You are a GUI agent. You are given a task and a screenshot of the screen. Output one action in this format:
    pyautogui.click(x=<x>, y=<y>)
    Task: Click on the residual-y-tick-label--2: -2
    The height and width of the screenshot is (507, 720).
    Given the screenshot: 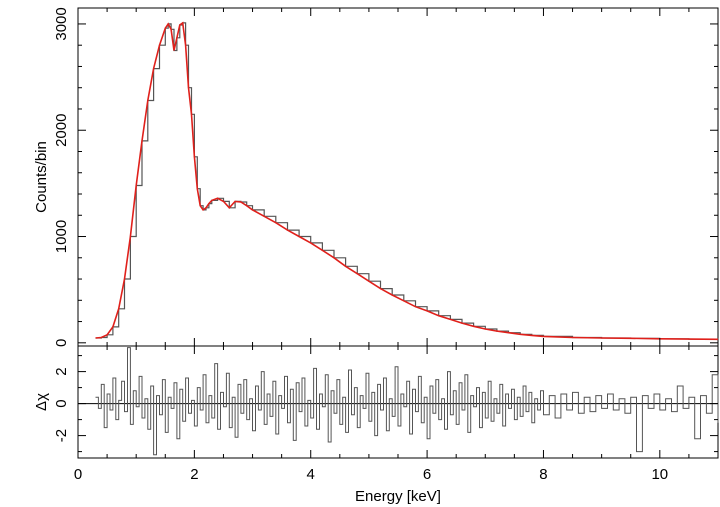 What is the action you would take?
    pyautogui.click(x=61, y=435)
    